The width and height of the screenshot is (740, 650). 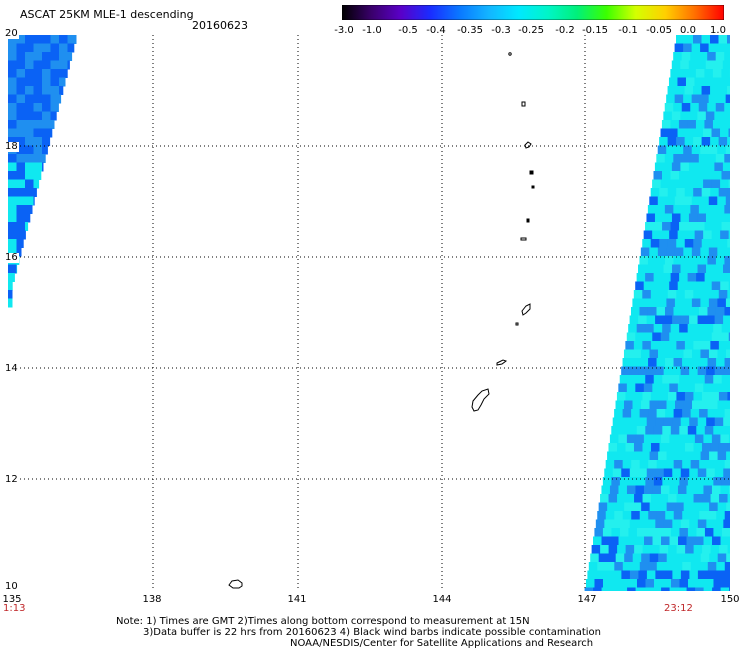 I want to click on colorbar-tick-label: -0.3, so click(x=501, y=30).